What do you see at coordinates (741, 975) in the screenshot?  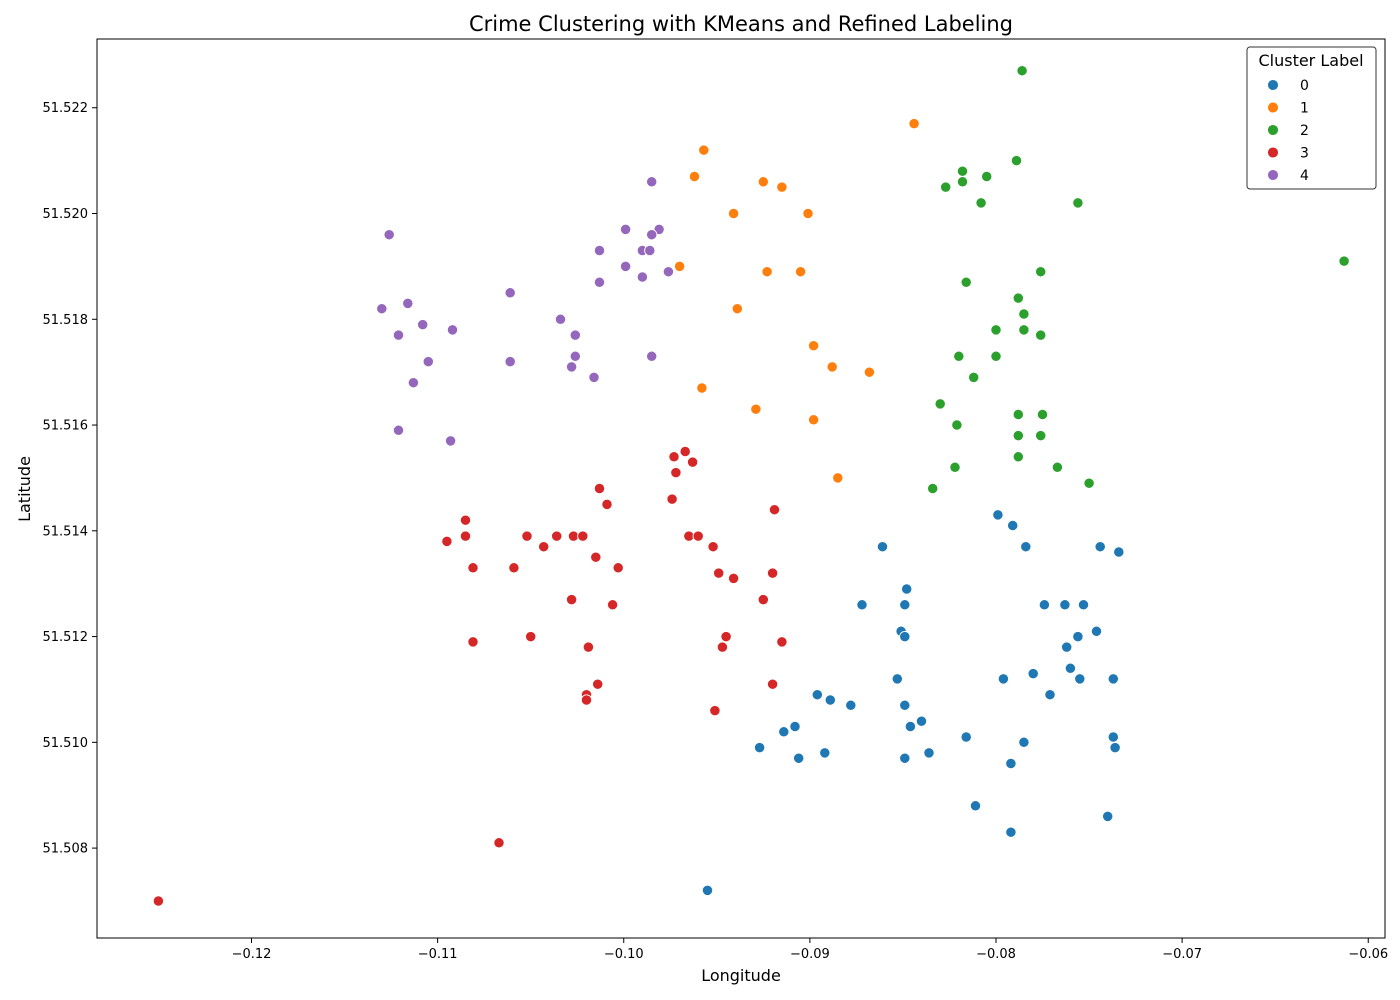 I see `x-axis-label: Longitude` at bounding box center [741, 975].